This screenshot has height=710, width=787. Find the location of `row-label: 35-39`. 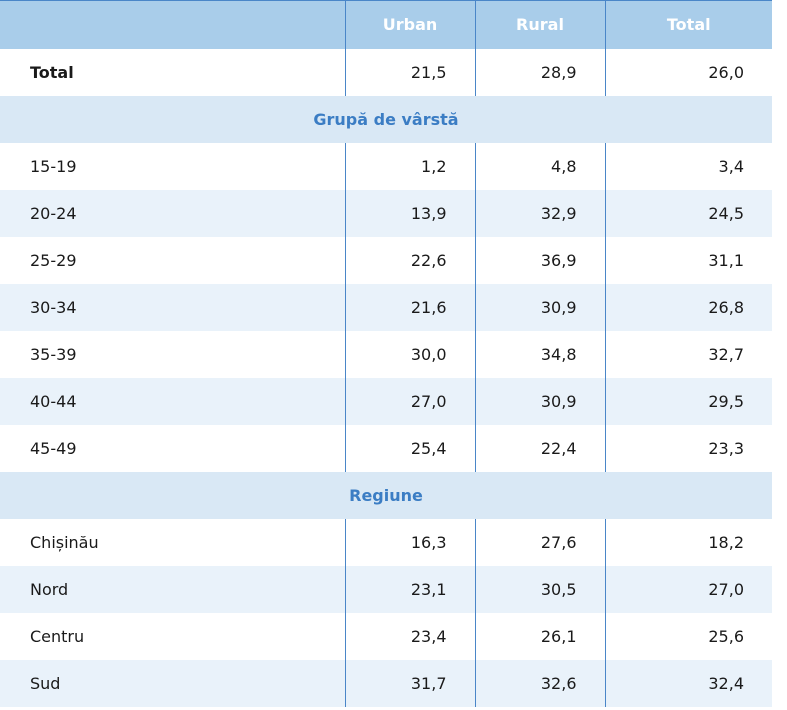

row-label: 35-39 is located at coordinates (53, 354).